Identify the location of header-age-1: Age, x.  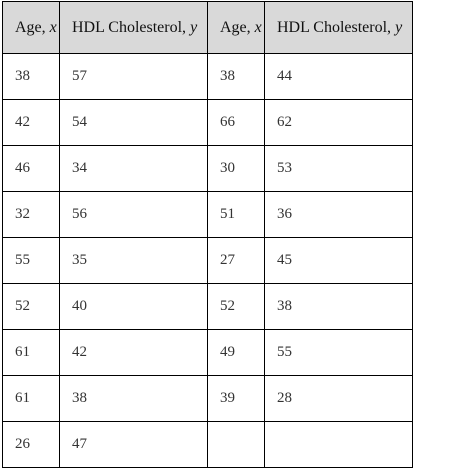
(31, 27).